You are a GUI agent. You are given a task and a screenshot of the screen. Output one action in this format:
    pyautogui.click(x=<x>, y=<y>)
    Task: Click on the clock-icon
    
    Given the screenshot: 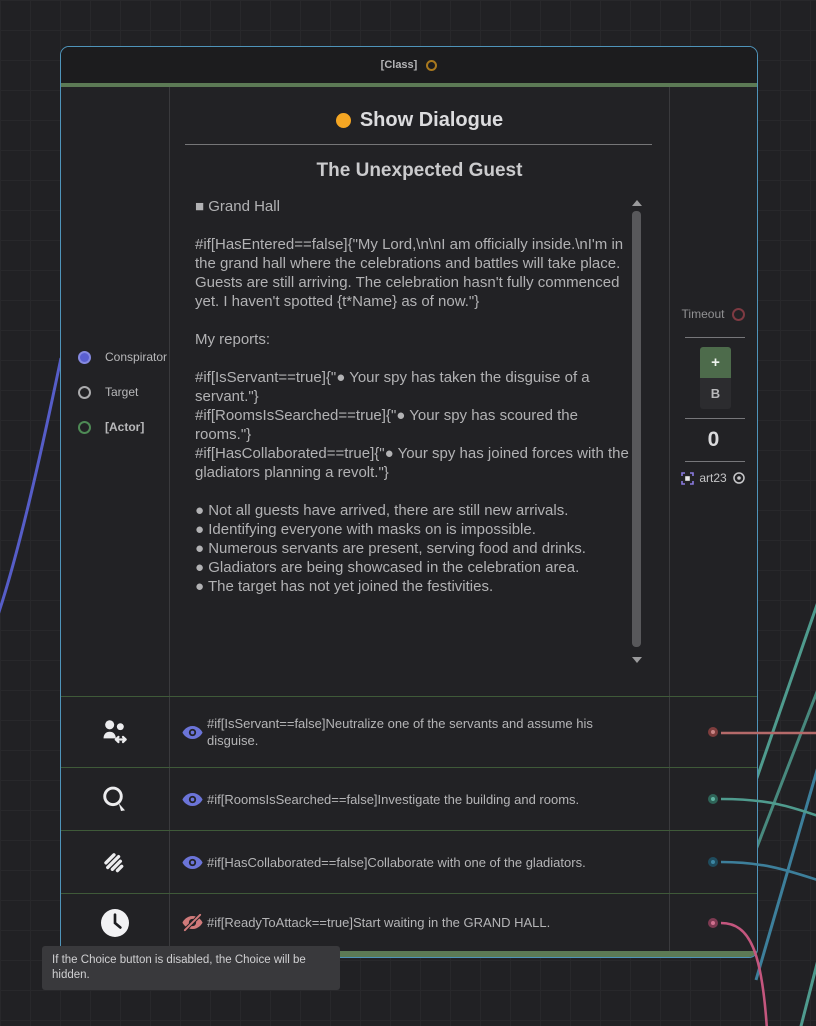 What is the action you would take?
    pyautogui.click(x=115, y=922)
    